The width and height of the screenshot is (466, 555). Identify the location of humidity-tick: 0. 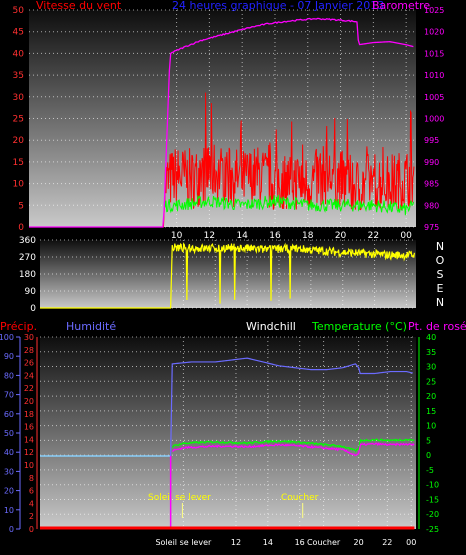
(11, 529).